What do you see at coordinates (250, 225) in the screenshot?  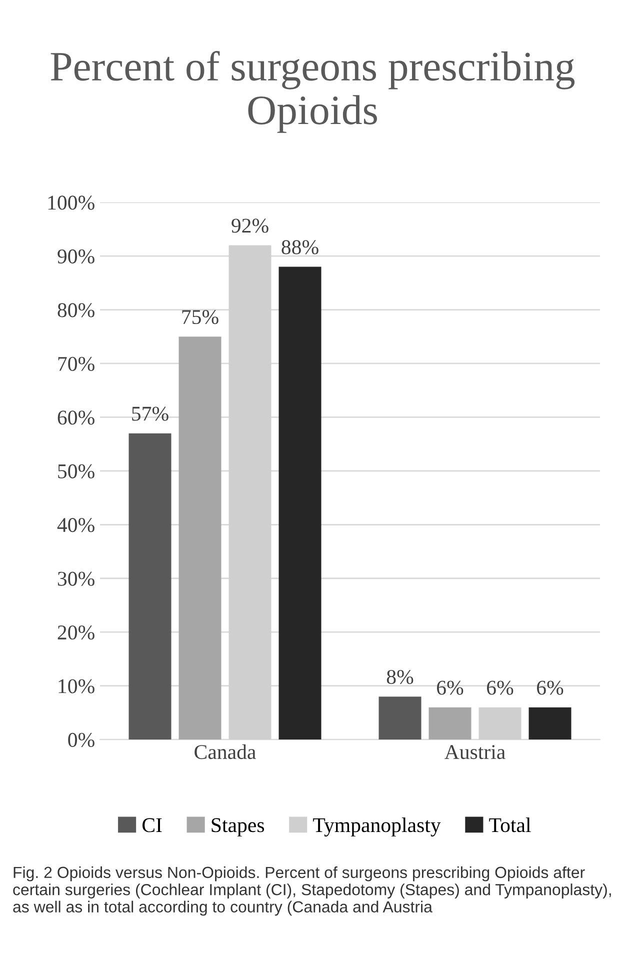 I see `data-label: 92%` at bounding box center [250, 225].